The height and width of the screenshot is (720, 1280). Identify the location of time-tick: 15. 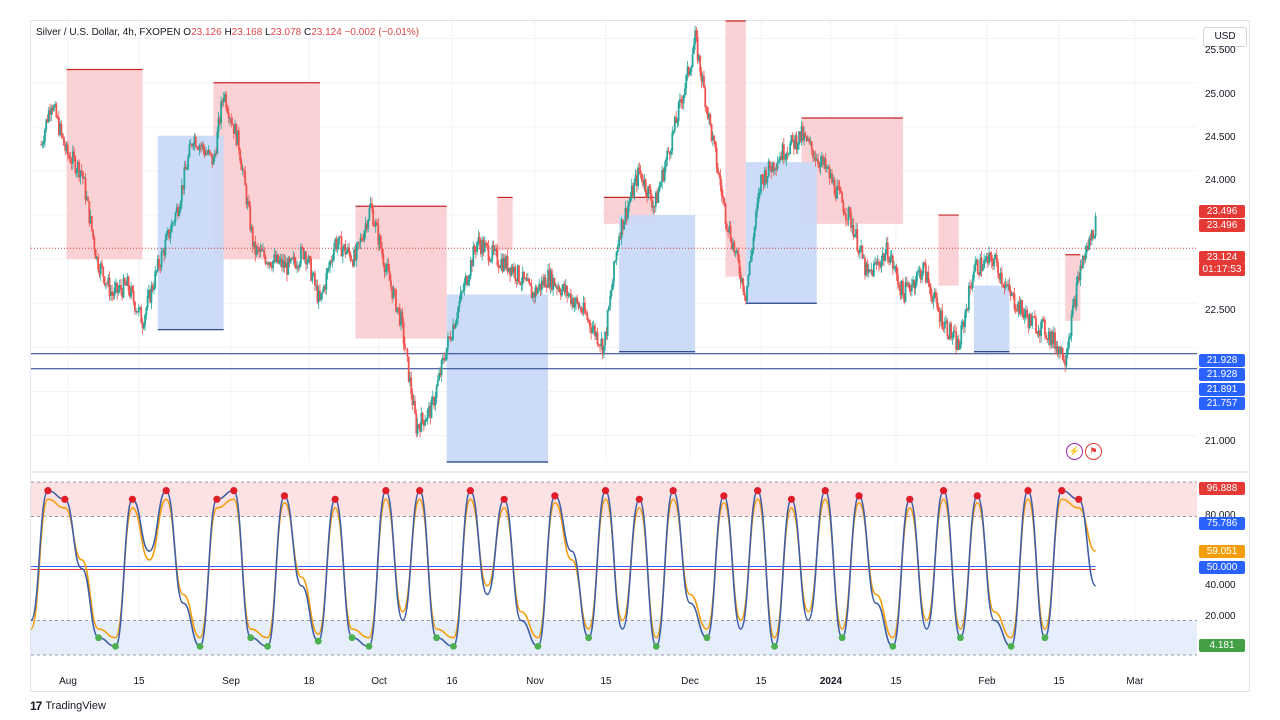
(606, 681).